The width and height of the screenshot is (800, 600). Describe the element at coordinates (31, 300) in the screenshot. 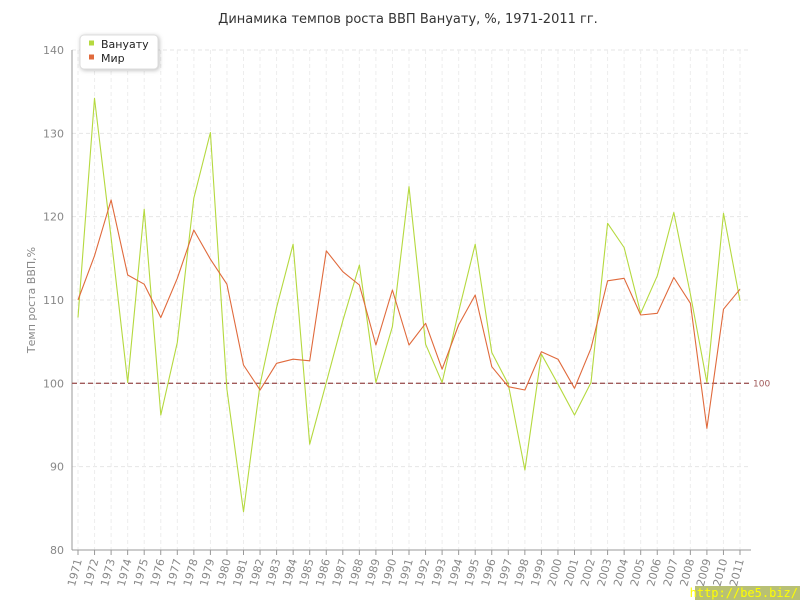

I see `y-axis-label: Темп роста ВВП,%` at that location.